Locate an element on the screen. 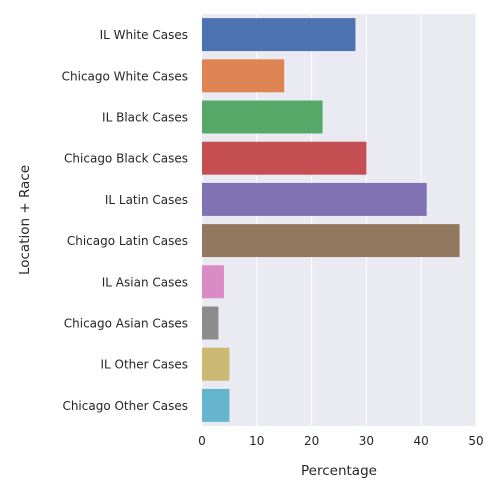  x-tick-label: 50 is located at coordinates (475, 441).